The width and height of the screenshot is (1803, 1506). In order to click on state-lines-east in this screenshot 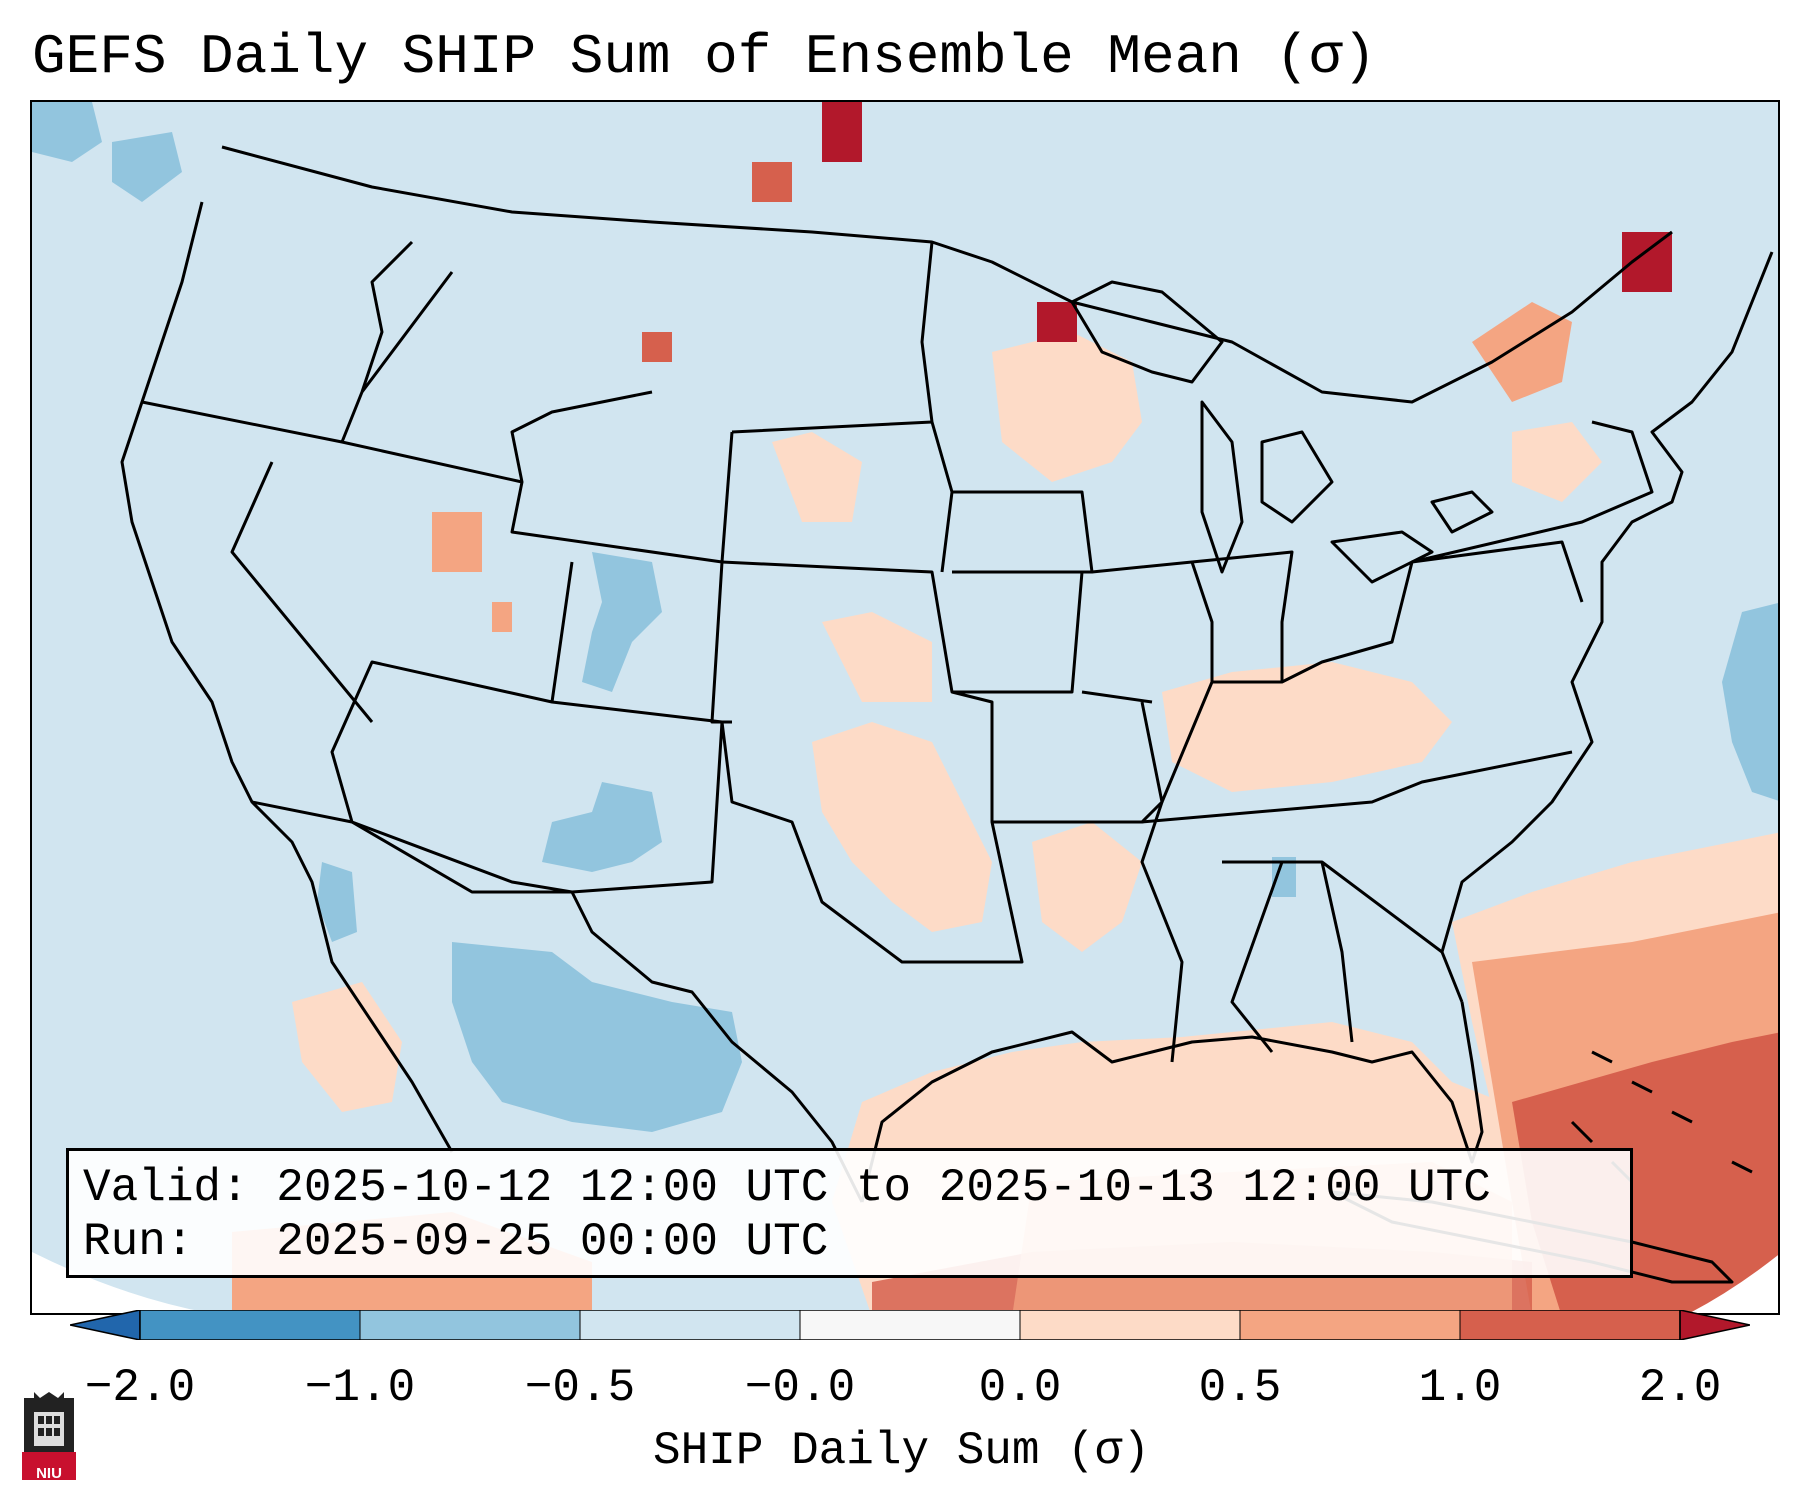, I will do `click(1372, 741)`.